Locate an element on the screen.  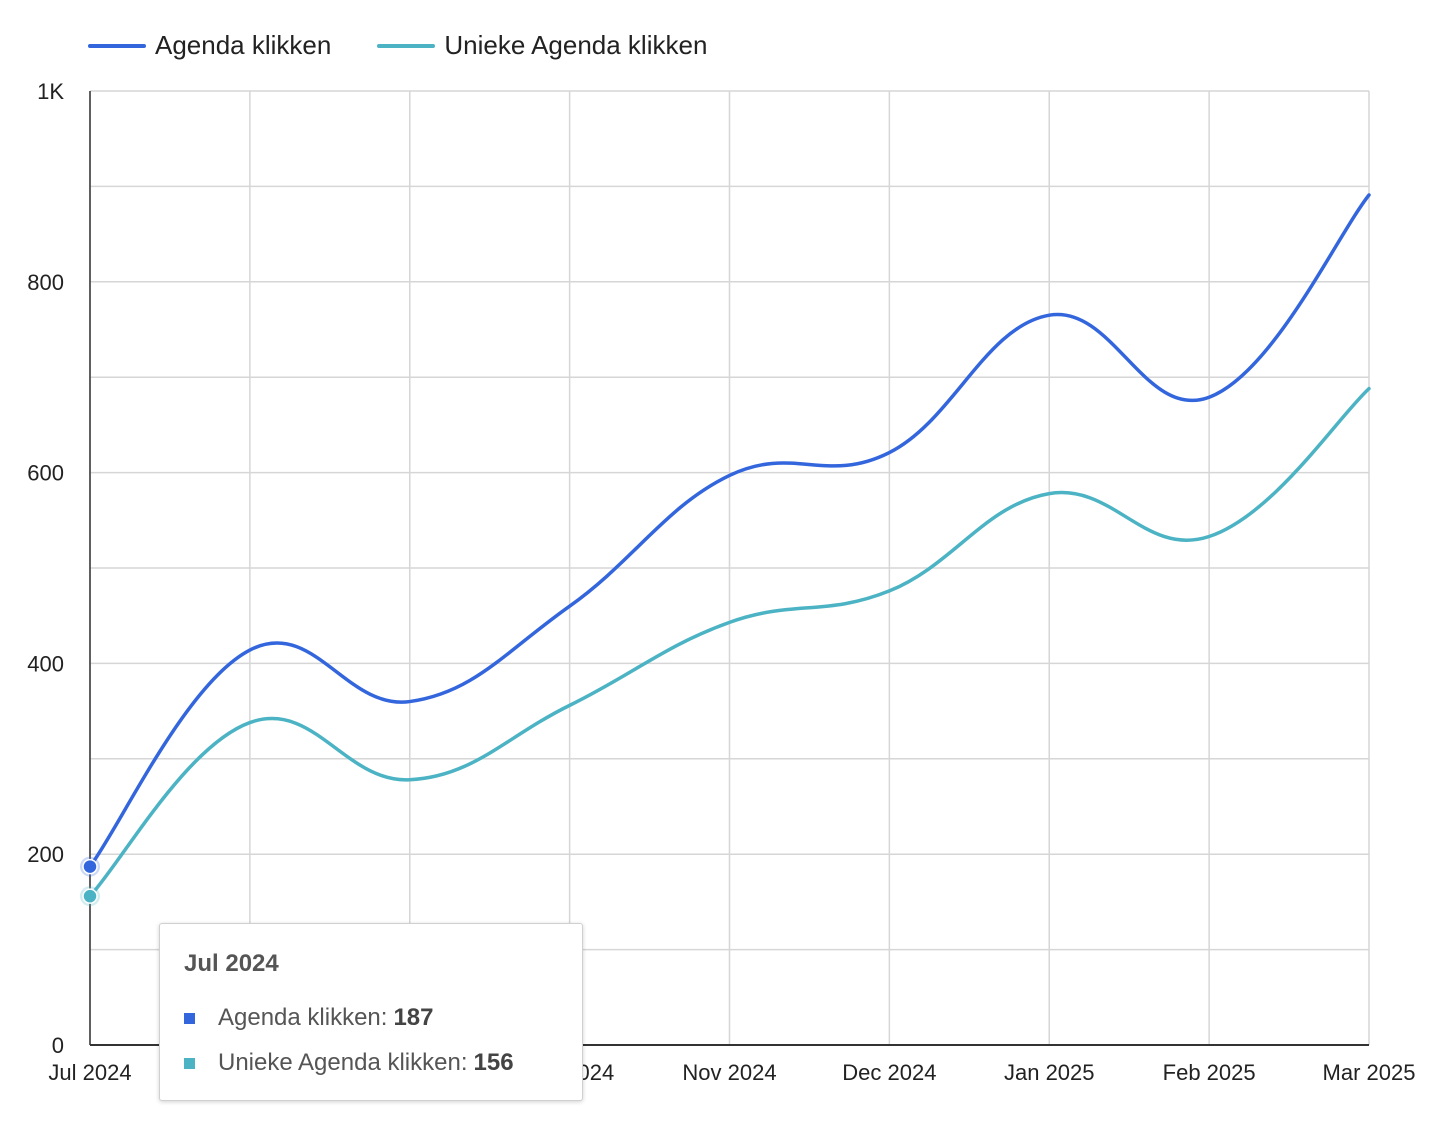
x-tick-label: Feb 2025 is located at coordinates (1209, 1072).